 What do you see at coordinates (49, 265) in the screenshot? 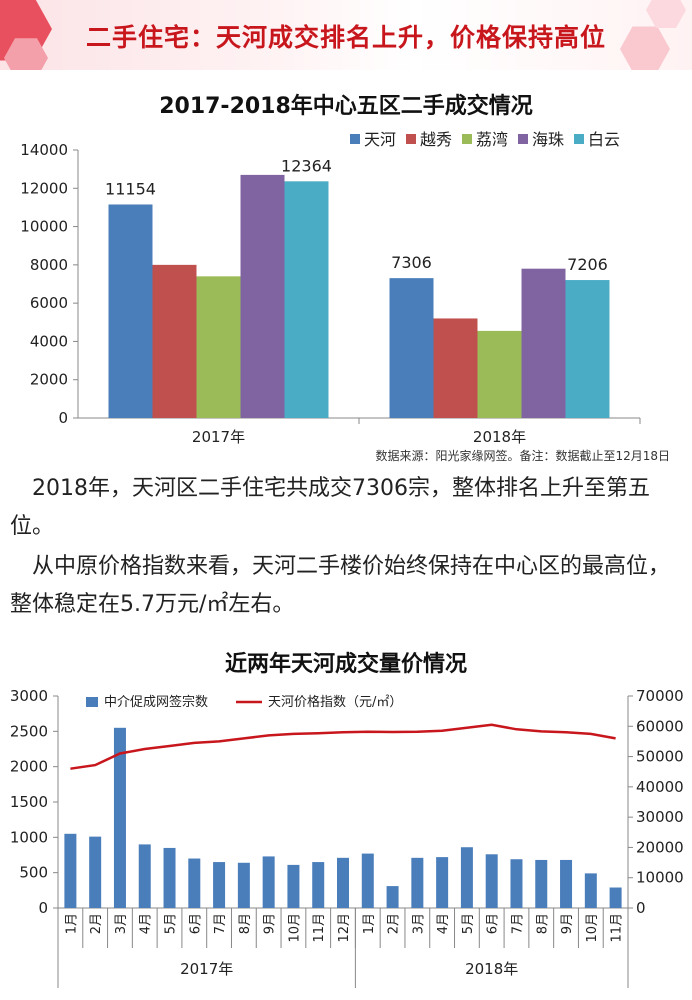
I see `y-tick-label: 8000` at bounding box center [49, 265].